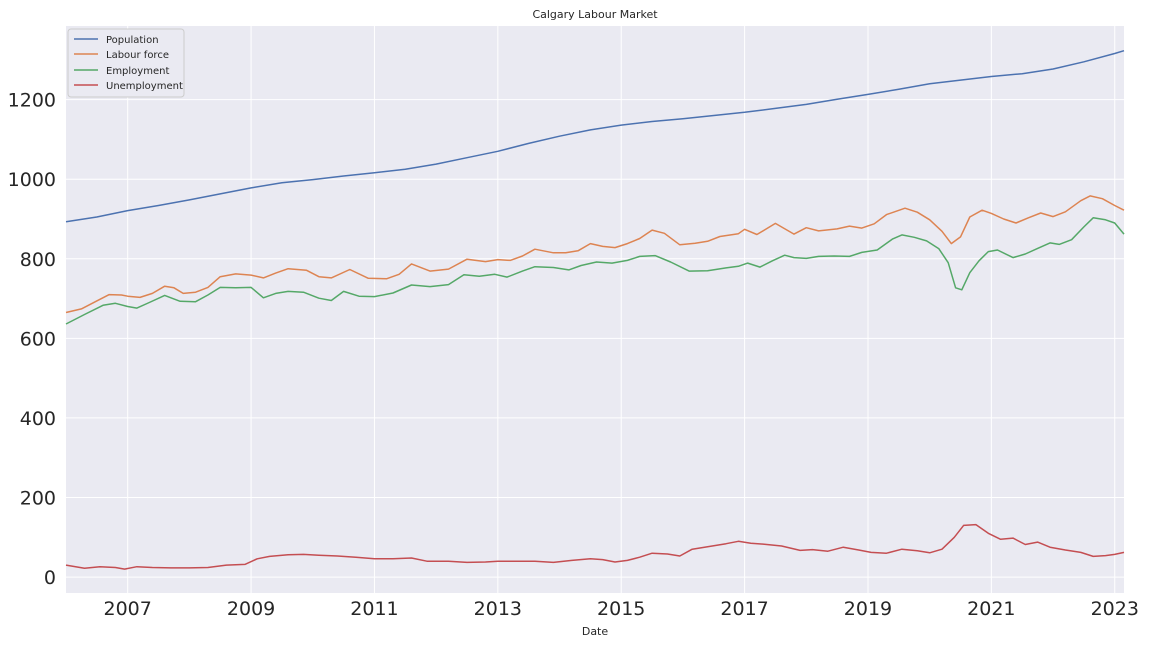 The width and height of the screenshot is (1152, 648). Describe the element at coordinates (32, 101) in the screenshot. I see `y-tick-label: 1200` at that location.